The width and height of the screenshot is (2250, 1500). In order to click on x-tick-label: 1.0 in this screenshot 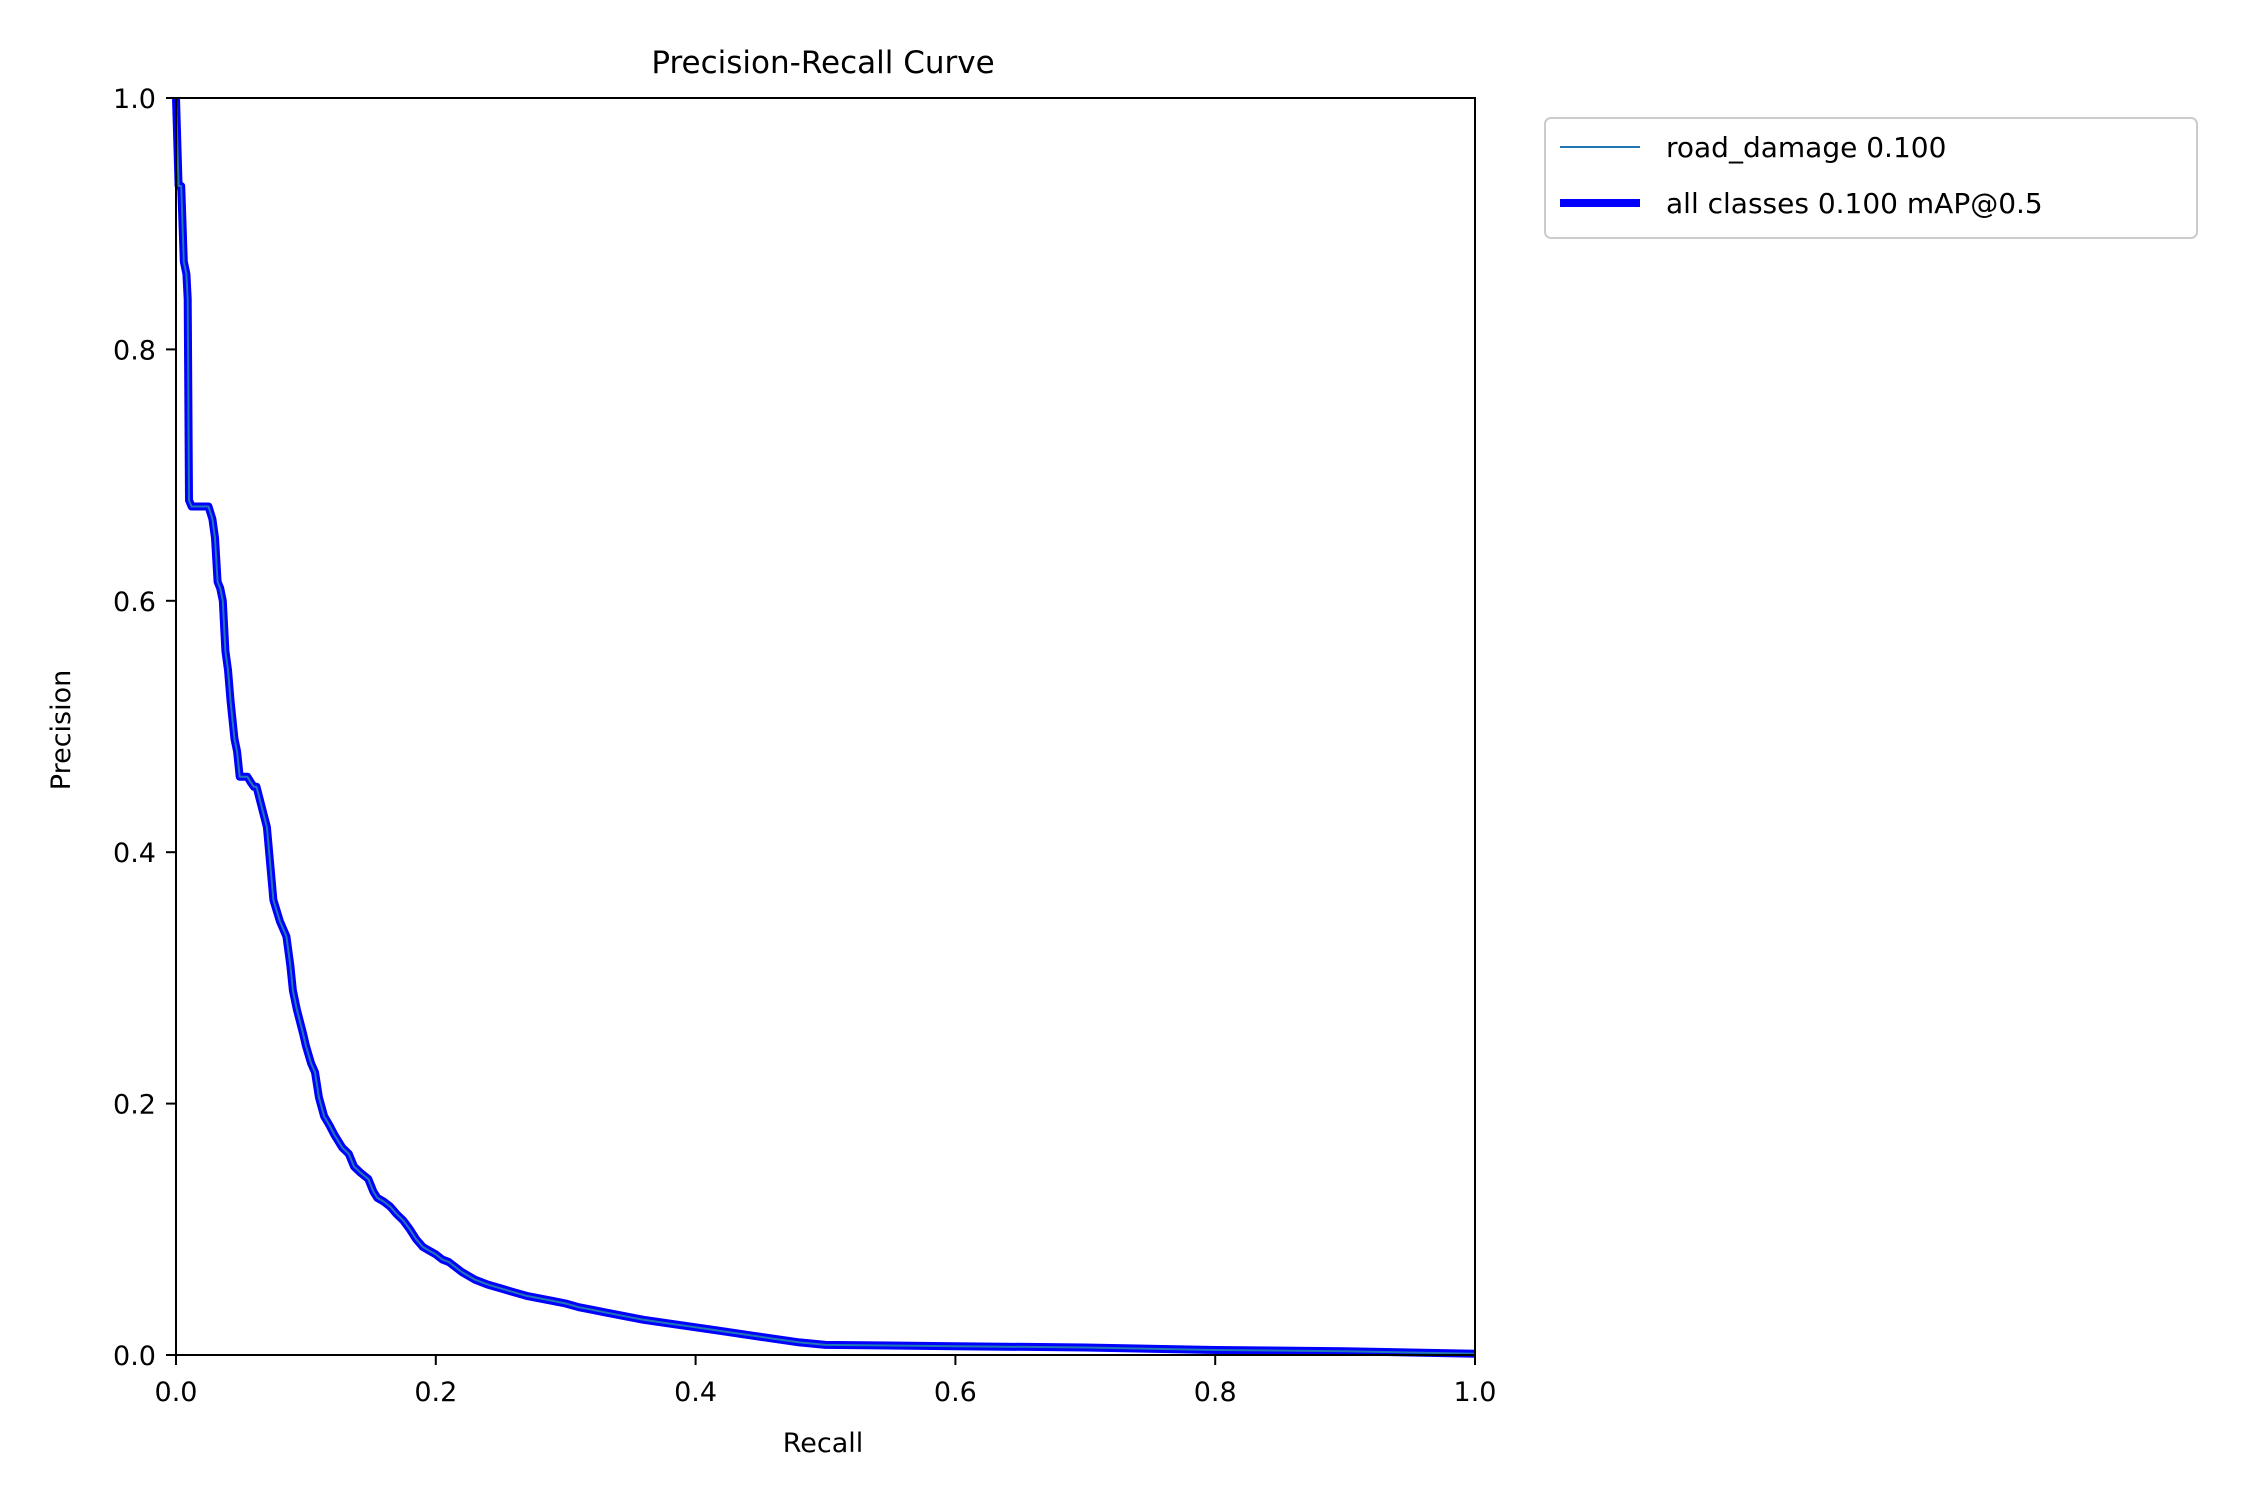, I will do `click(1475, 1392)`.